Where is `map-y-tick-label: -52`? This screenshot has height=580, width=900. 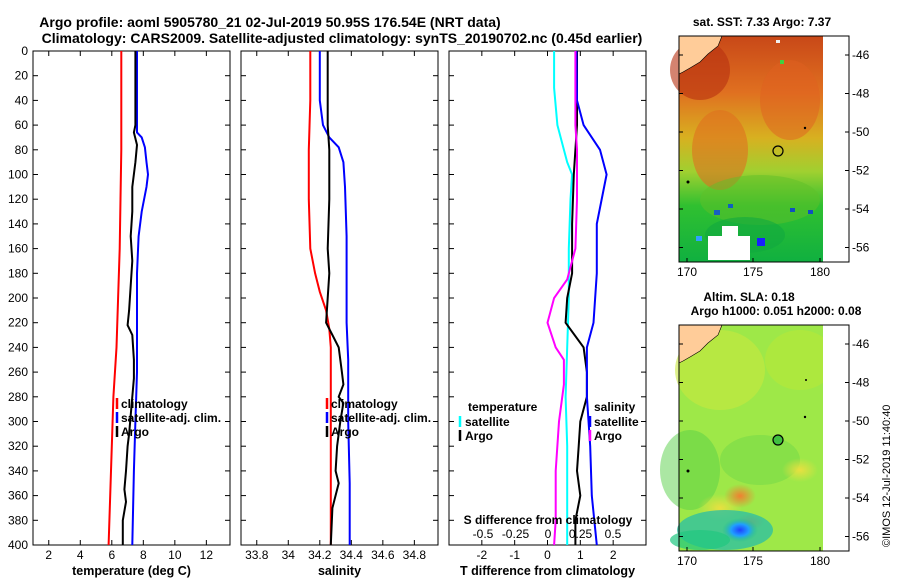 map-y-tick-label: -52 is located at coordinates (861, 460).